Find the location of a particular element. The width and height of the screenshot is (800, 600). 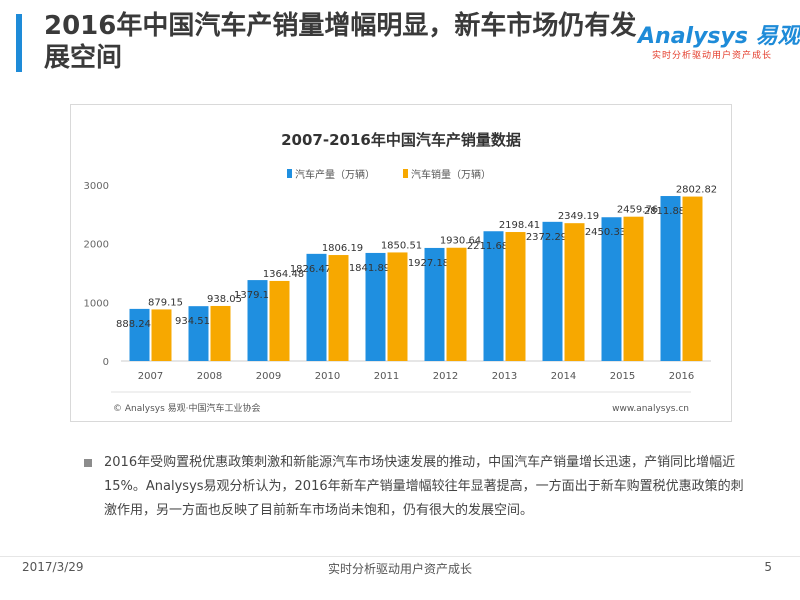

data-label-production-2016: 2811.88 is located at coordinates (664, 211).